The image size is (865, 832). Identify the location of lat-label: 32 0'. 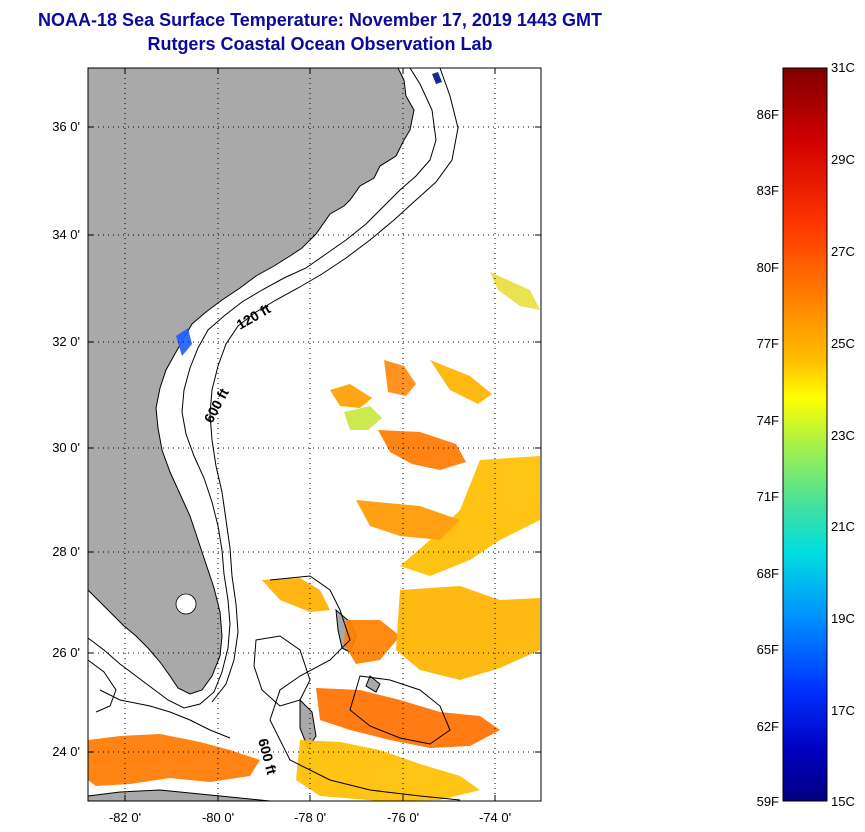
(66, 341).